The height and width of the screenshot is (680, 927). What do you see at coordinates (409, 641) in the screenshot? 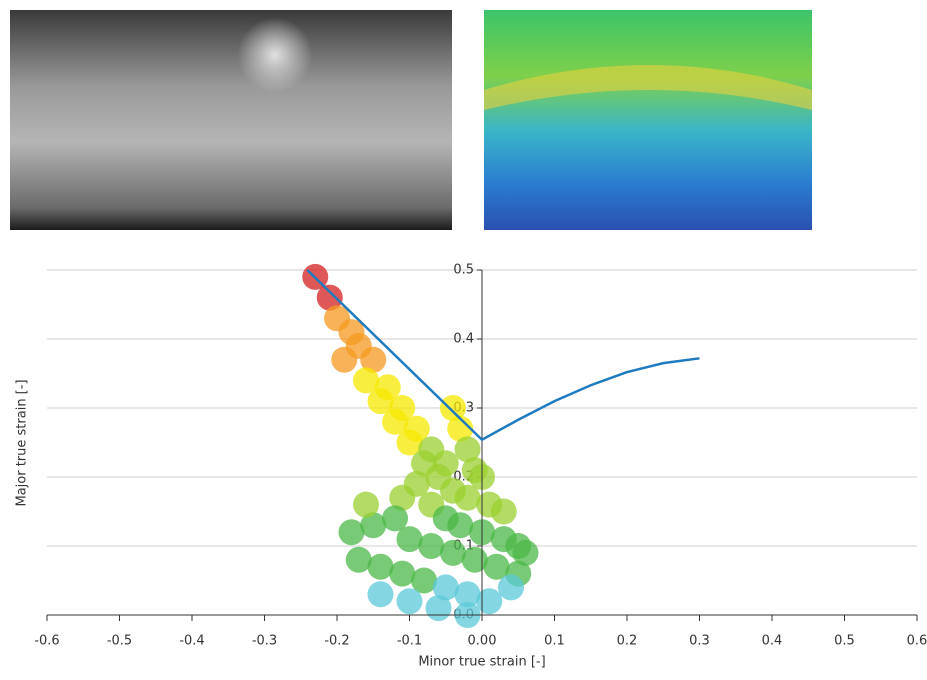
I see `x-tick-label: -0.1` at bounding box center [409, 641].